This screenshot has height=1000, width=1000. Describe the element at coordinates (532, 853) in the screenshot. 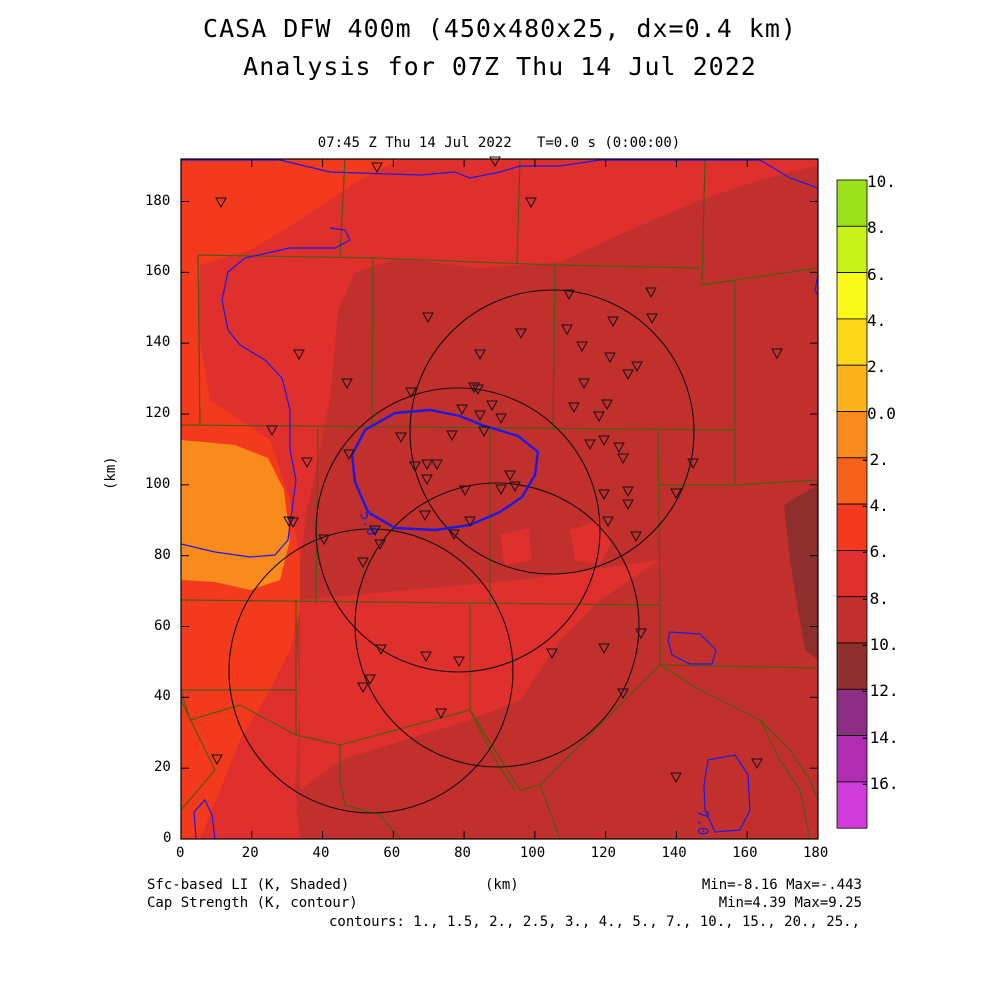

I see `x-tick-label: 100` at that location.